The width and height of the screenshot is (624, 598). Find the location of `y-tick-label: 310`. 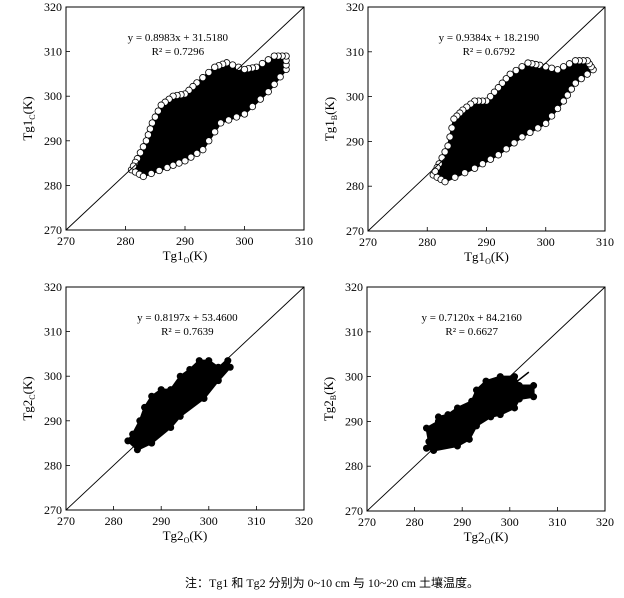

y-tick-label: 310 is located at coordinates (354, 332).